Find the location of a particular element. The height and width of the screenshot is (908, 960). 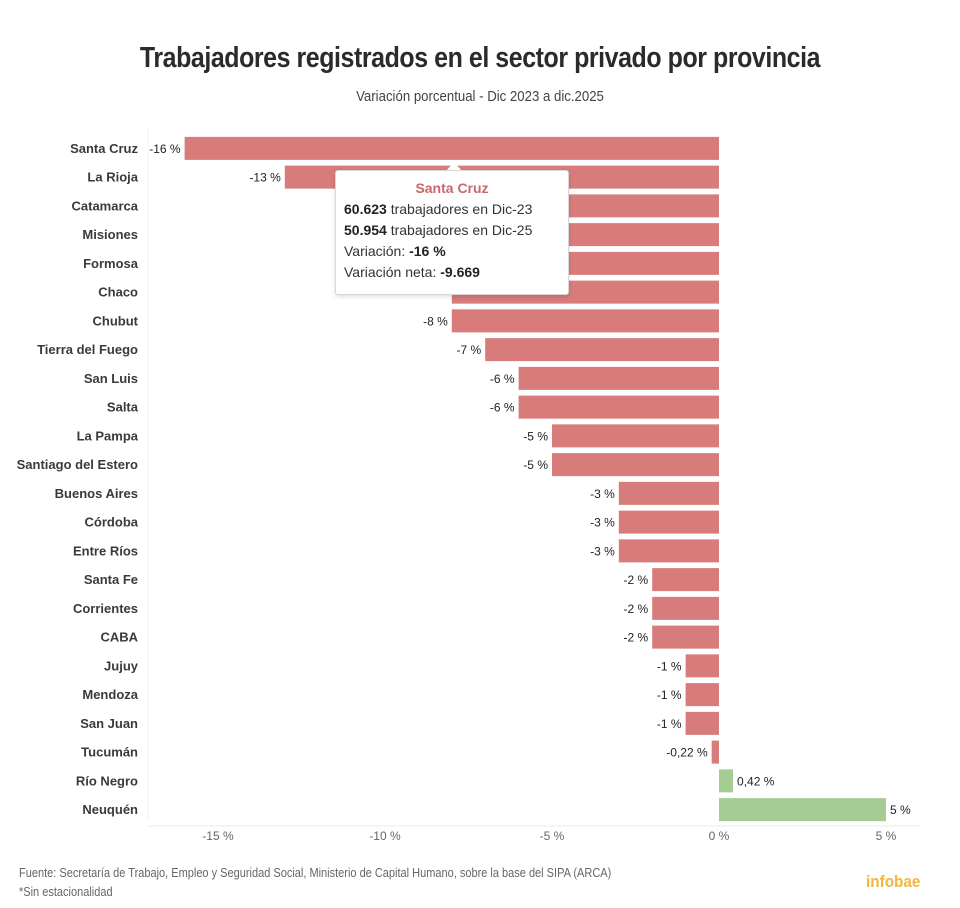

category-label: San Luis is located at coordinates (111, 378).